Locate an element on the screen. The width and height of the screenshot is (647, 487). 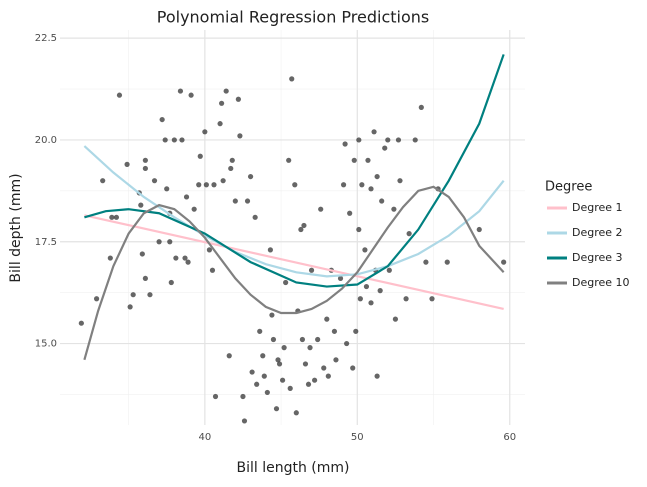
regression-line is located at coordinates (294, 262).